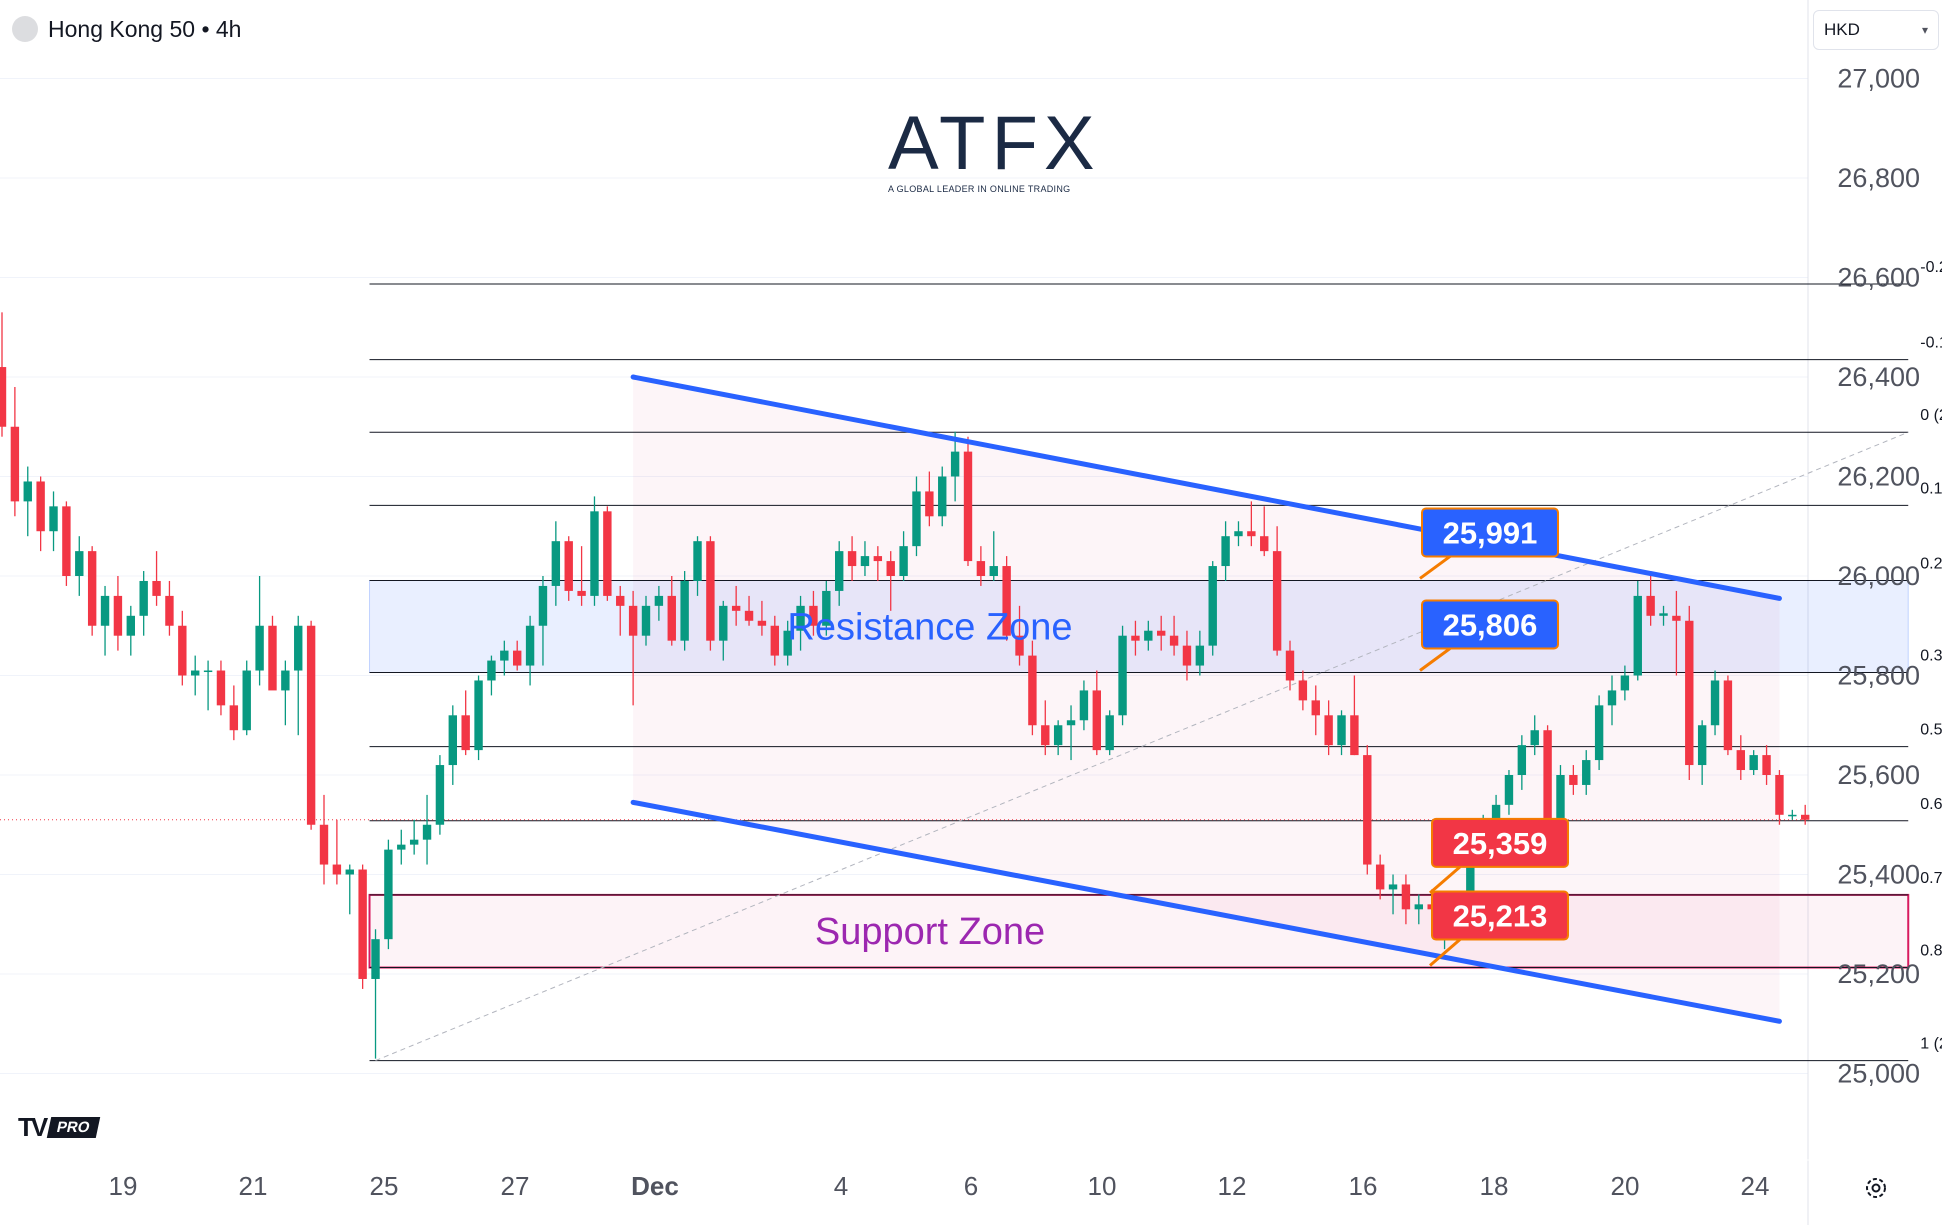 The width and height of the screenshot is (1942, 1225). What do you see at coordinates (1878, 576) in the screenshot?
I see `y-tick-label: 26,000` at bounding box center [1878, 576].